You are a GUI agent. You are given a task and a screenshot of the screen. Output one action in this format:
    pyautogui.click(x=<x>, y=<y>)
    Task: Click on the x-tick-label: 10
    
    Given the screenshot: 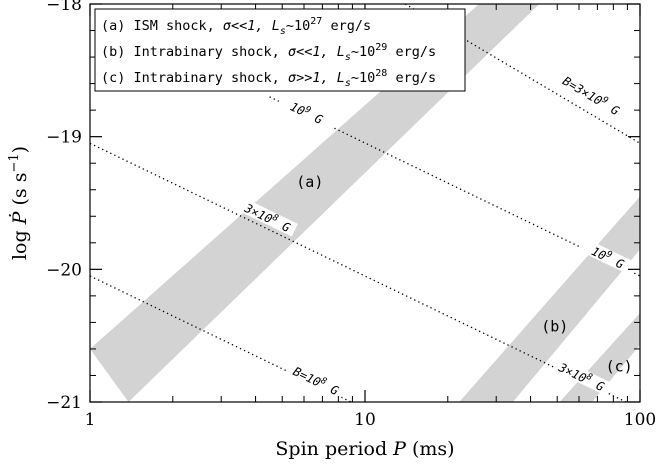 What is the action you would take?
    pyautogui.click(x=365, y=420)
    